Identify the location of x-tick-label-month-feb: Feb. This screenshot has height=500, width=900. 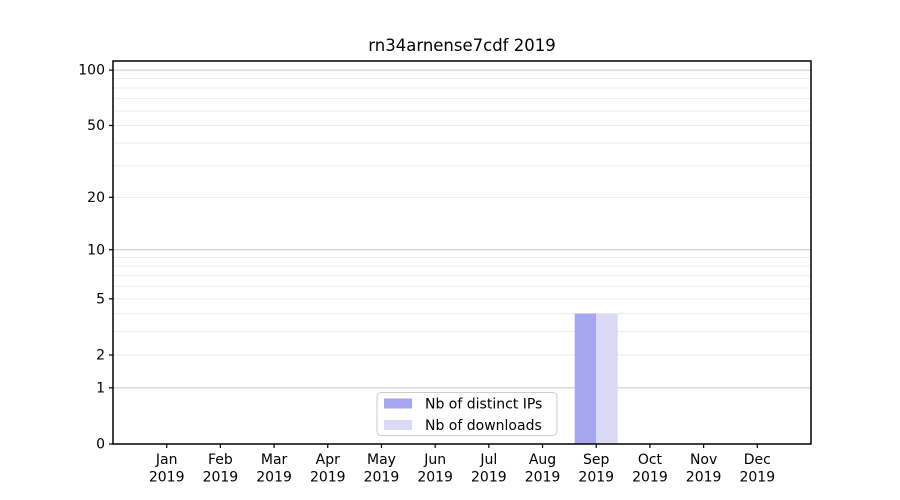
(220, 460).